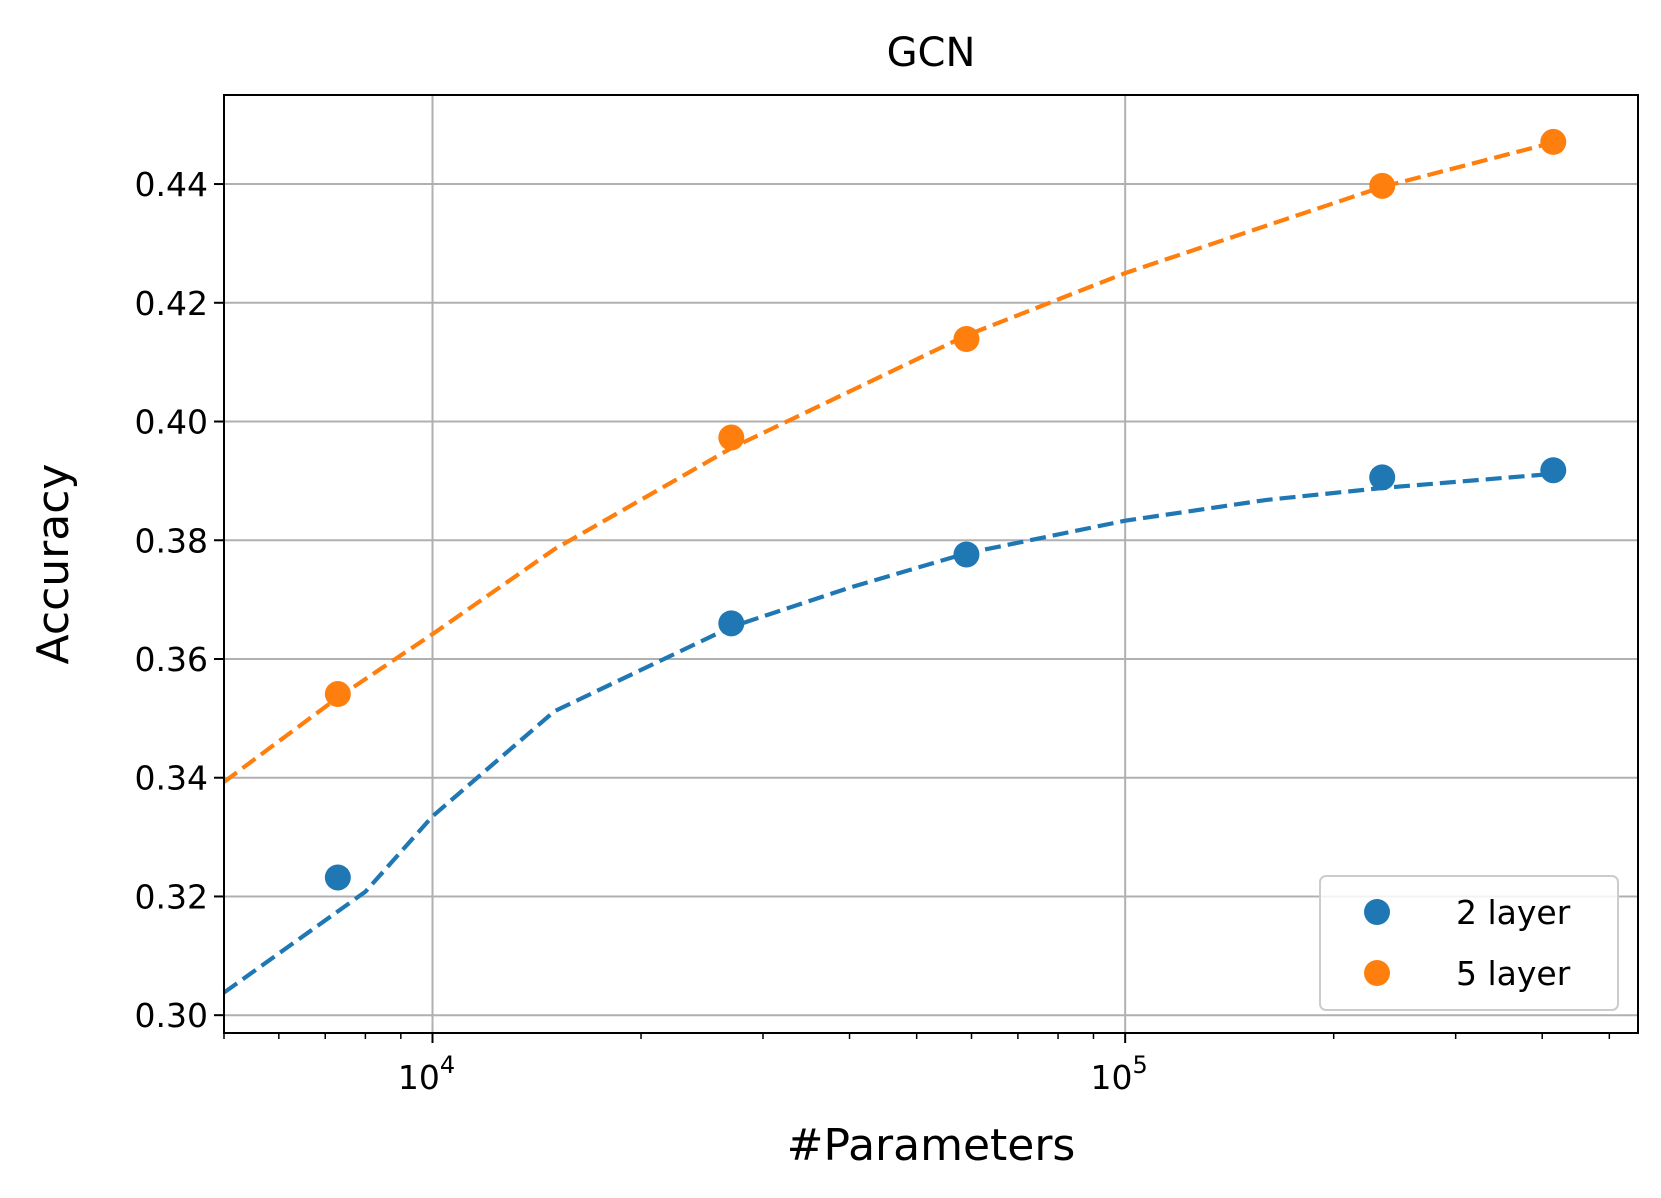  Describe the element at coordinates (171, 778) in the screenshot. I see `y-tick-label: 0.34` at that location.